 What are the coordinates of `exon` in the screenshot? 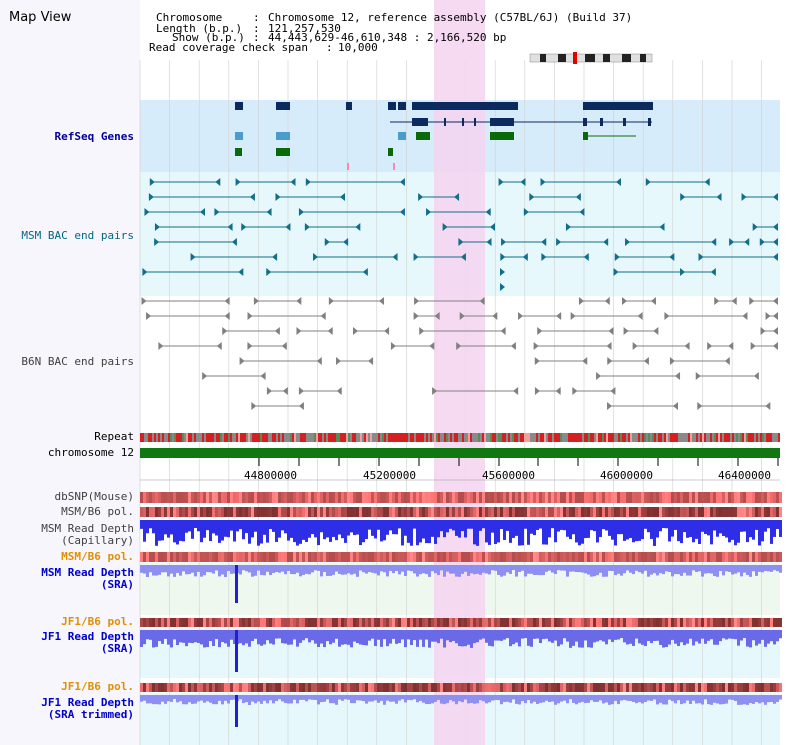 It's located at (420, 122).